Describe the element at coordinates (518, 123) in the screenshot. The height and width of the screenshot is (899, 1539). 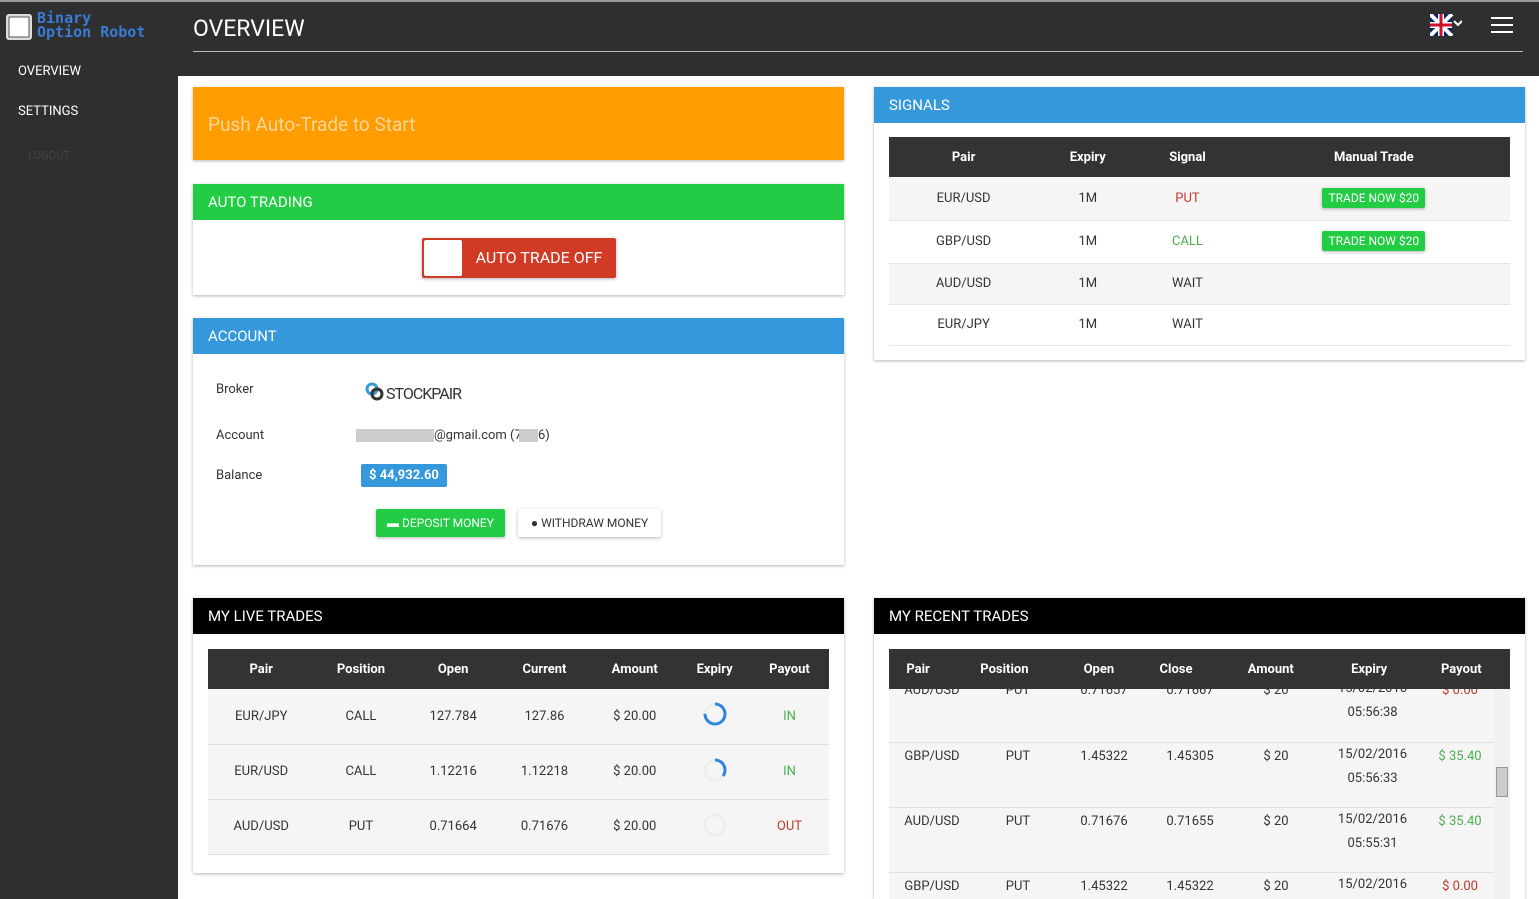
I see `banner: Push Auto-Trade to Start` at that location.